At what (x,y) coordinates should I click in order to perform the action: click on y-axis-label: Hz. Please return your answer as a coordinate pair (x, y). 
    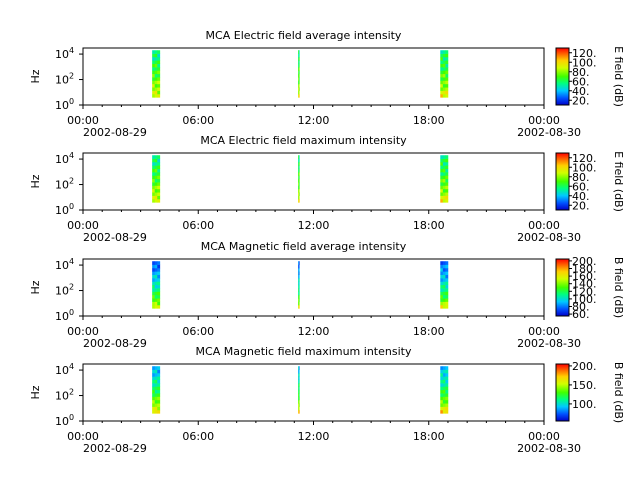
    Looking at the image, I should click on (35, 181).